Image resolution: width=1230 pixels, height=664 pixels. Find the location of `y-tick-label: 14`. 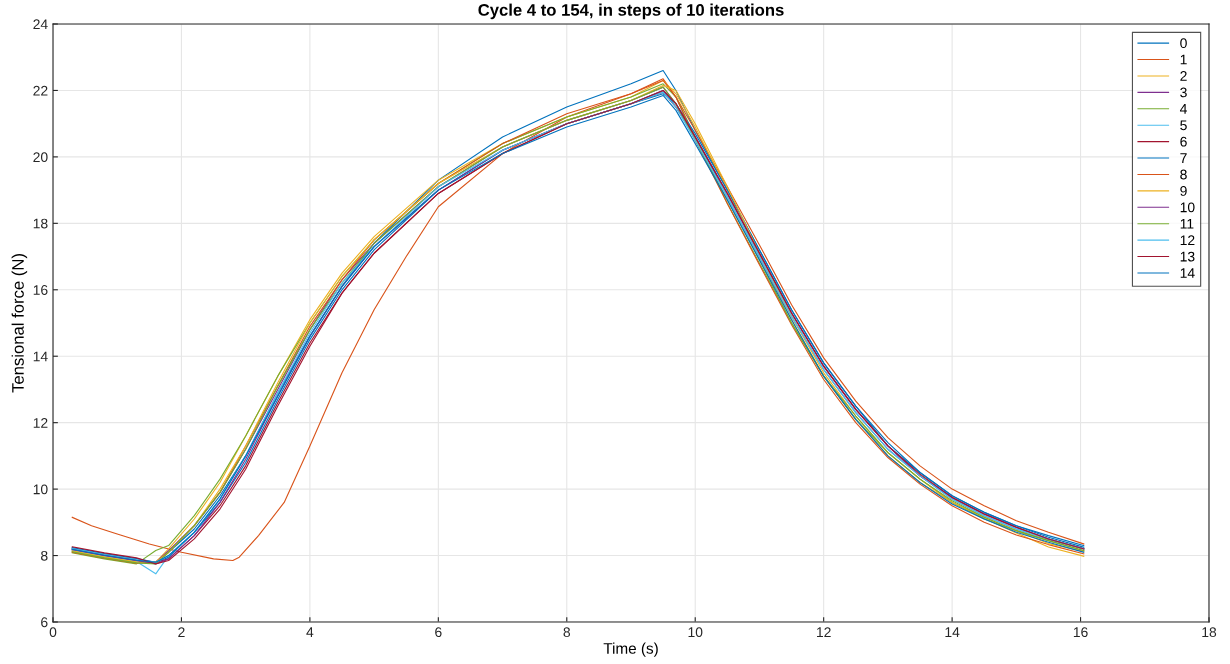

y-tick-label: 14 is located at coordinates (40, 356).